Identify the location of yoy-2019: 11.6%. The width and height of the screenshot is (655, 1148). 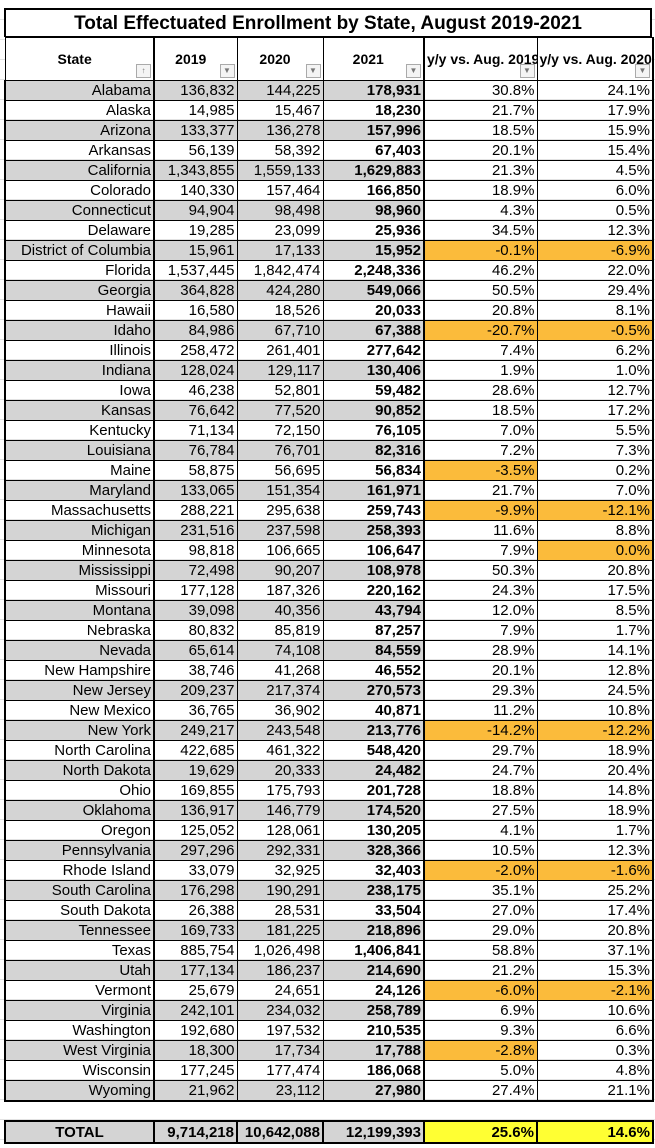
(480, 530).